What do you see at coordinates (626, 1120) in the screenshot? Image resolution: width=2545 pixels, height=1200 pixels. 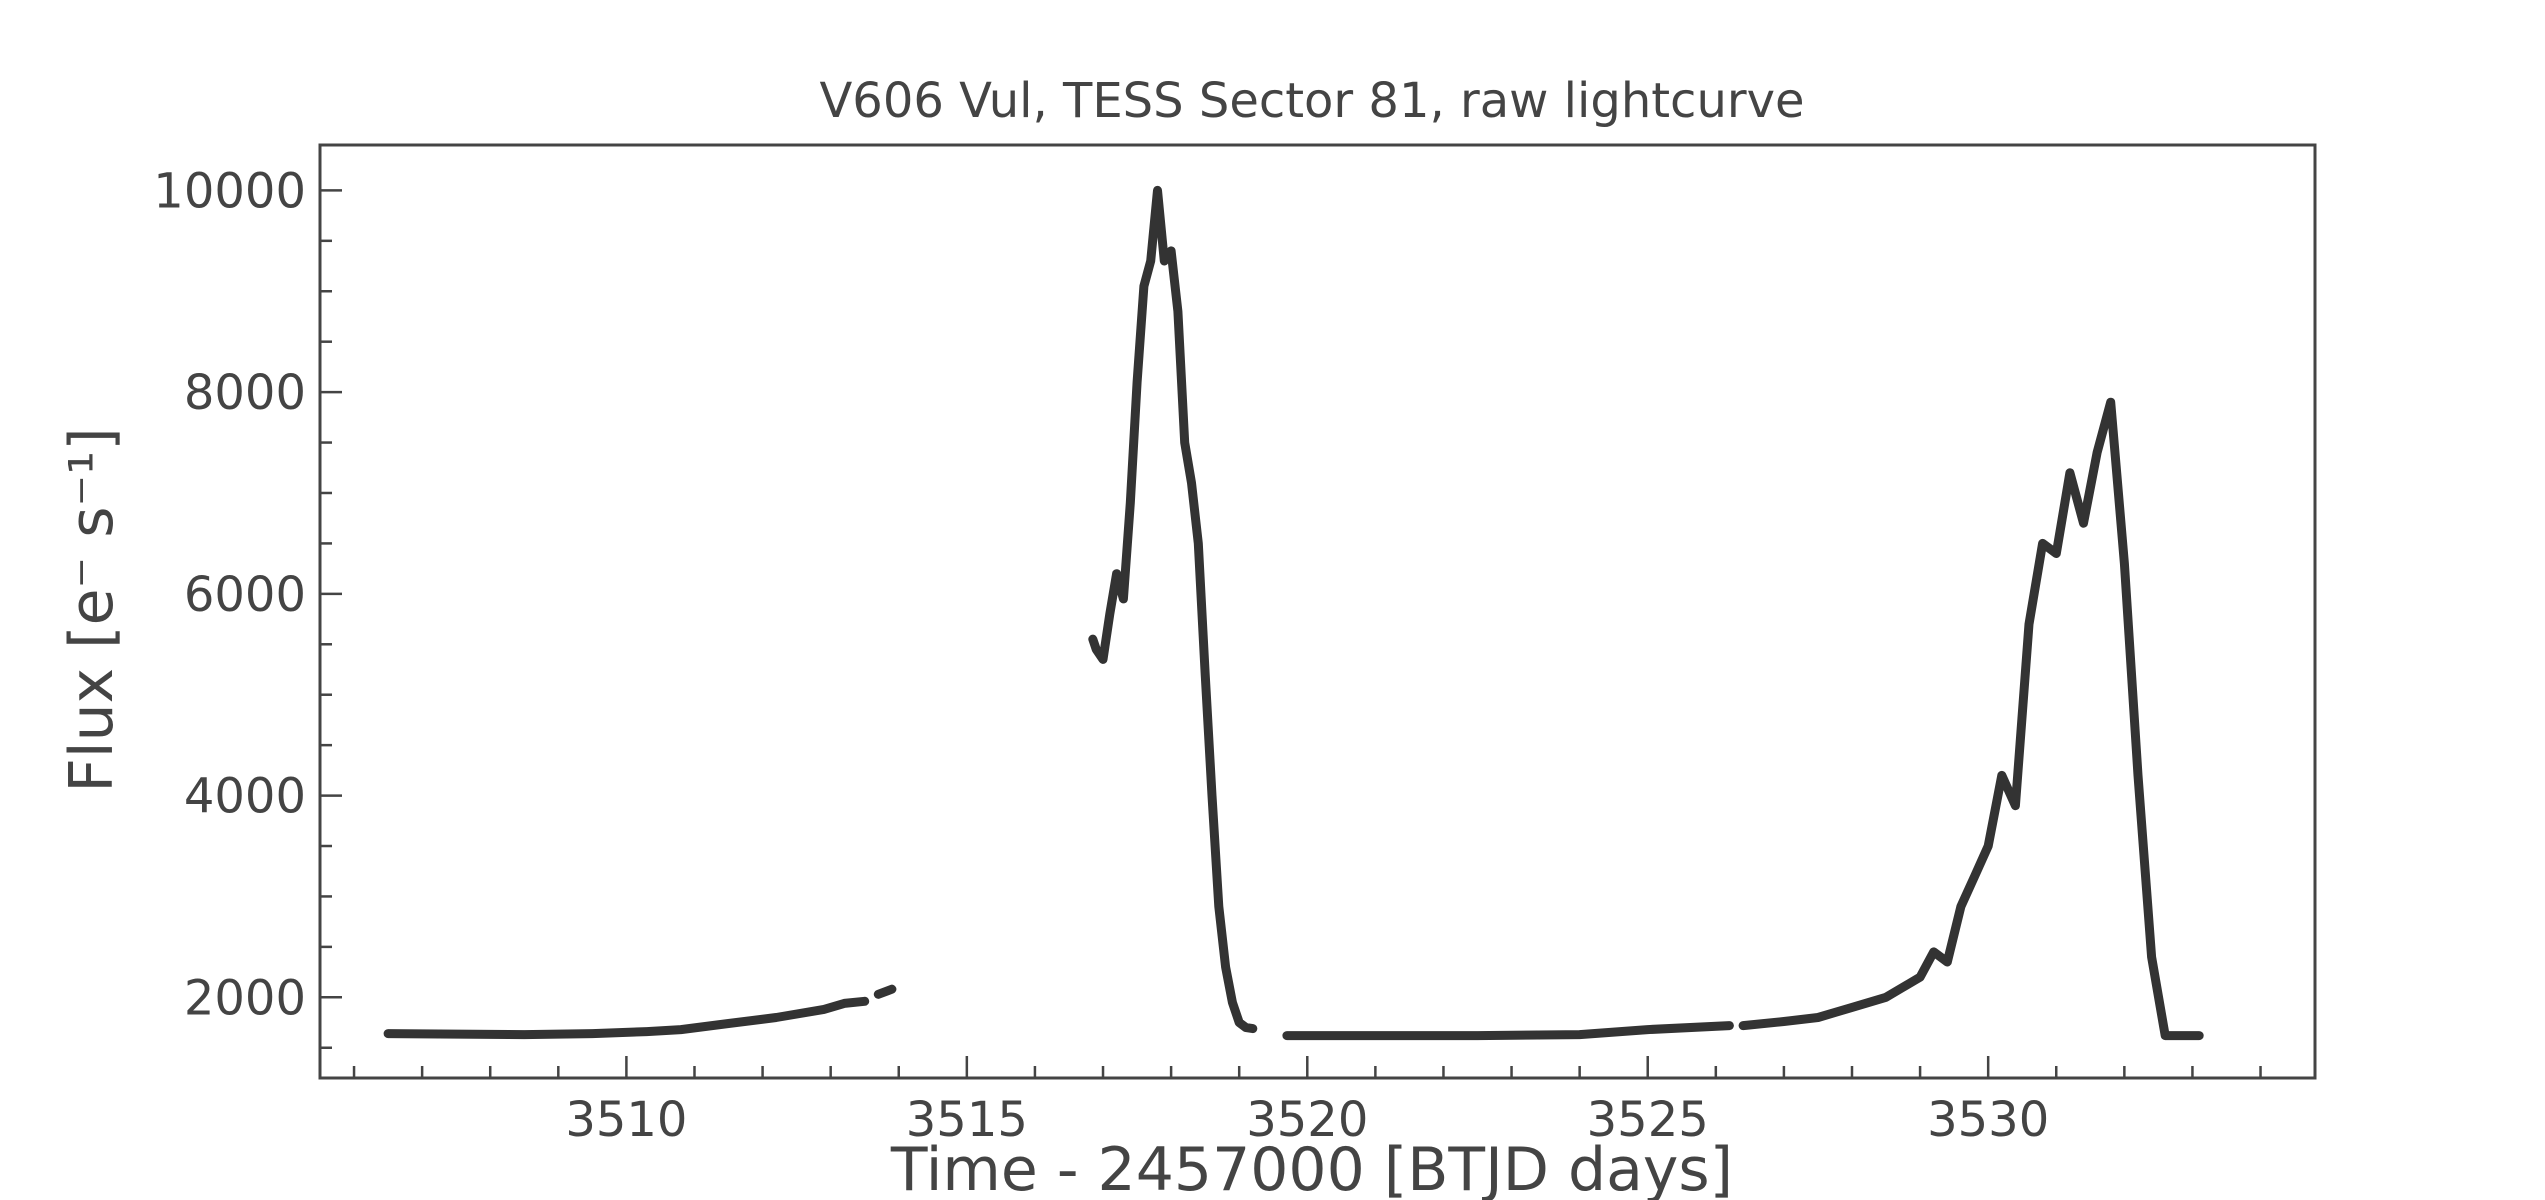 I see `x-tick-label: 3510` at bounding box center [626, 1120].